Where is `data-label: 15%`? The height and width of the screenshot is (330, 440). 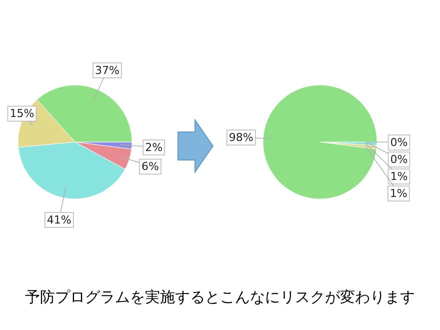 data-label: 15% is located at coordinates (22, 113).